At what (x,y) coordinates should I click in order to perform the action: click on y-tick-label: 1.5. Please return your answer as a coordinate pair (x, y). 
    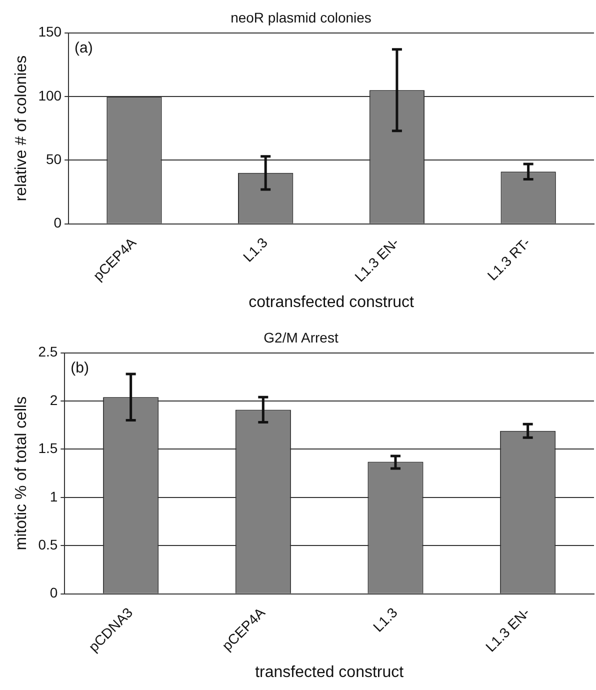
    Looking at the image, I should click on (48, 448).